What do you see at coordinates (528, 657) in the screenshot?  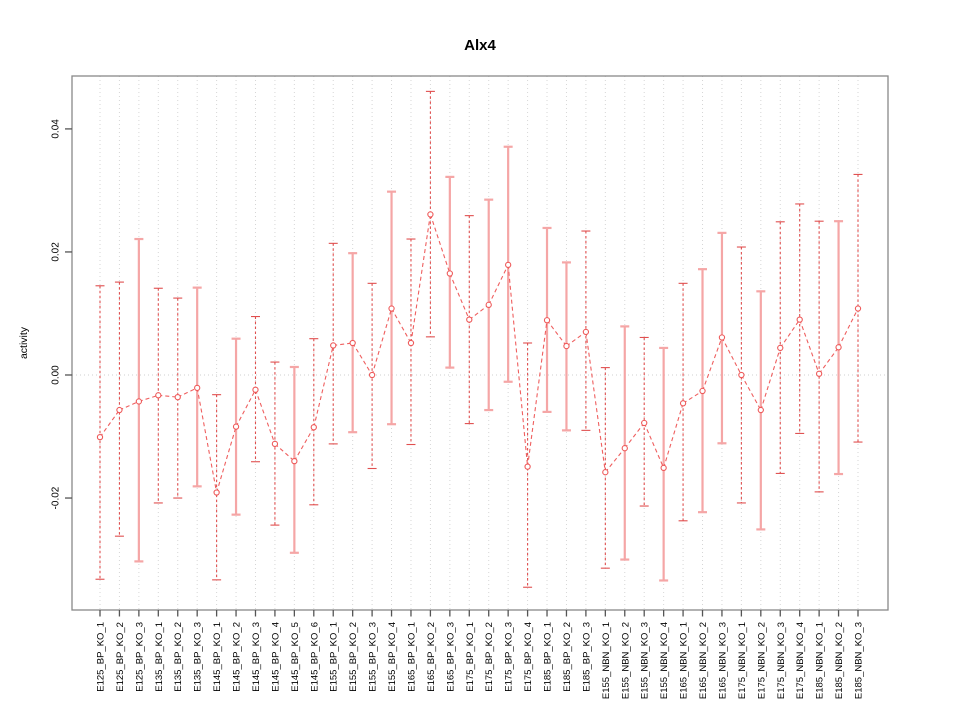 I see `x-tick-label: E175_BP_KO_4` at bounding box center [528, 657].